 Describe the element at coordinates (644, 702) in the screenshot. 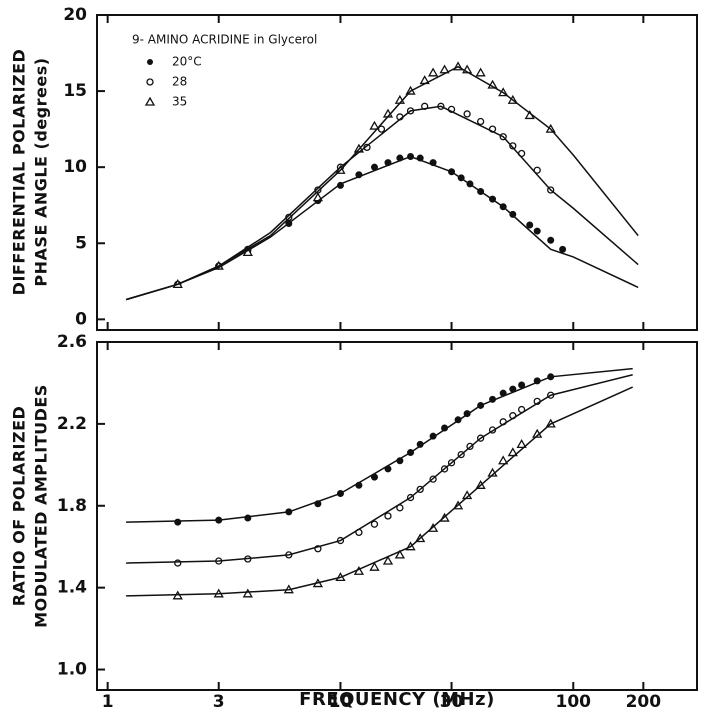

I see `x-tick-label: 200` at that location.